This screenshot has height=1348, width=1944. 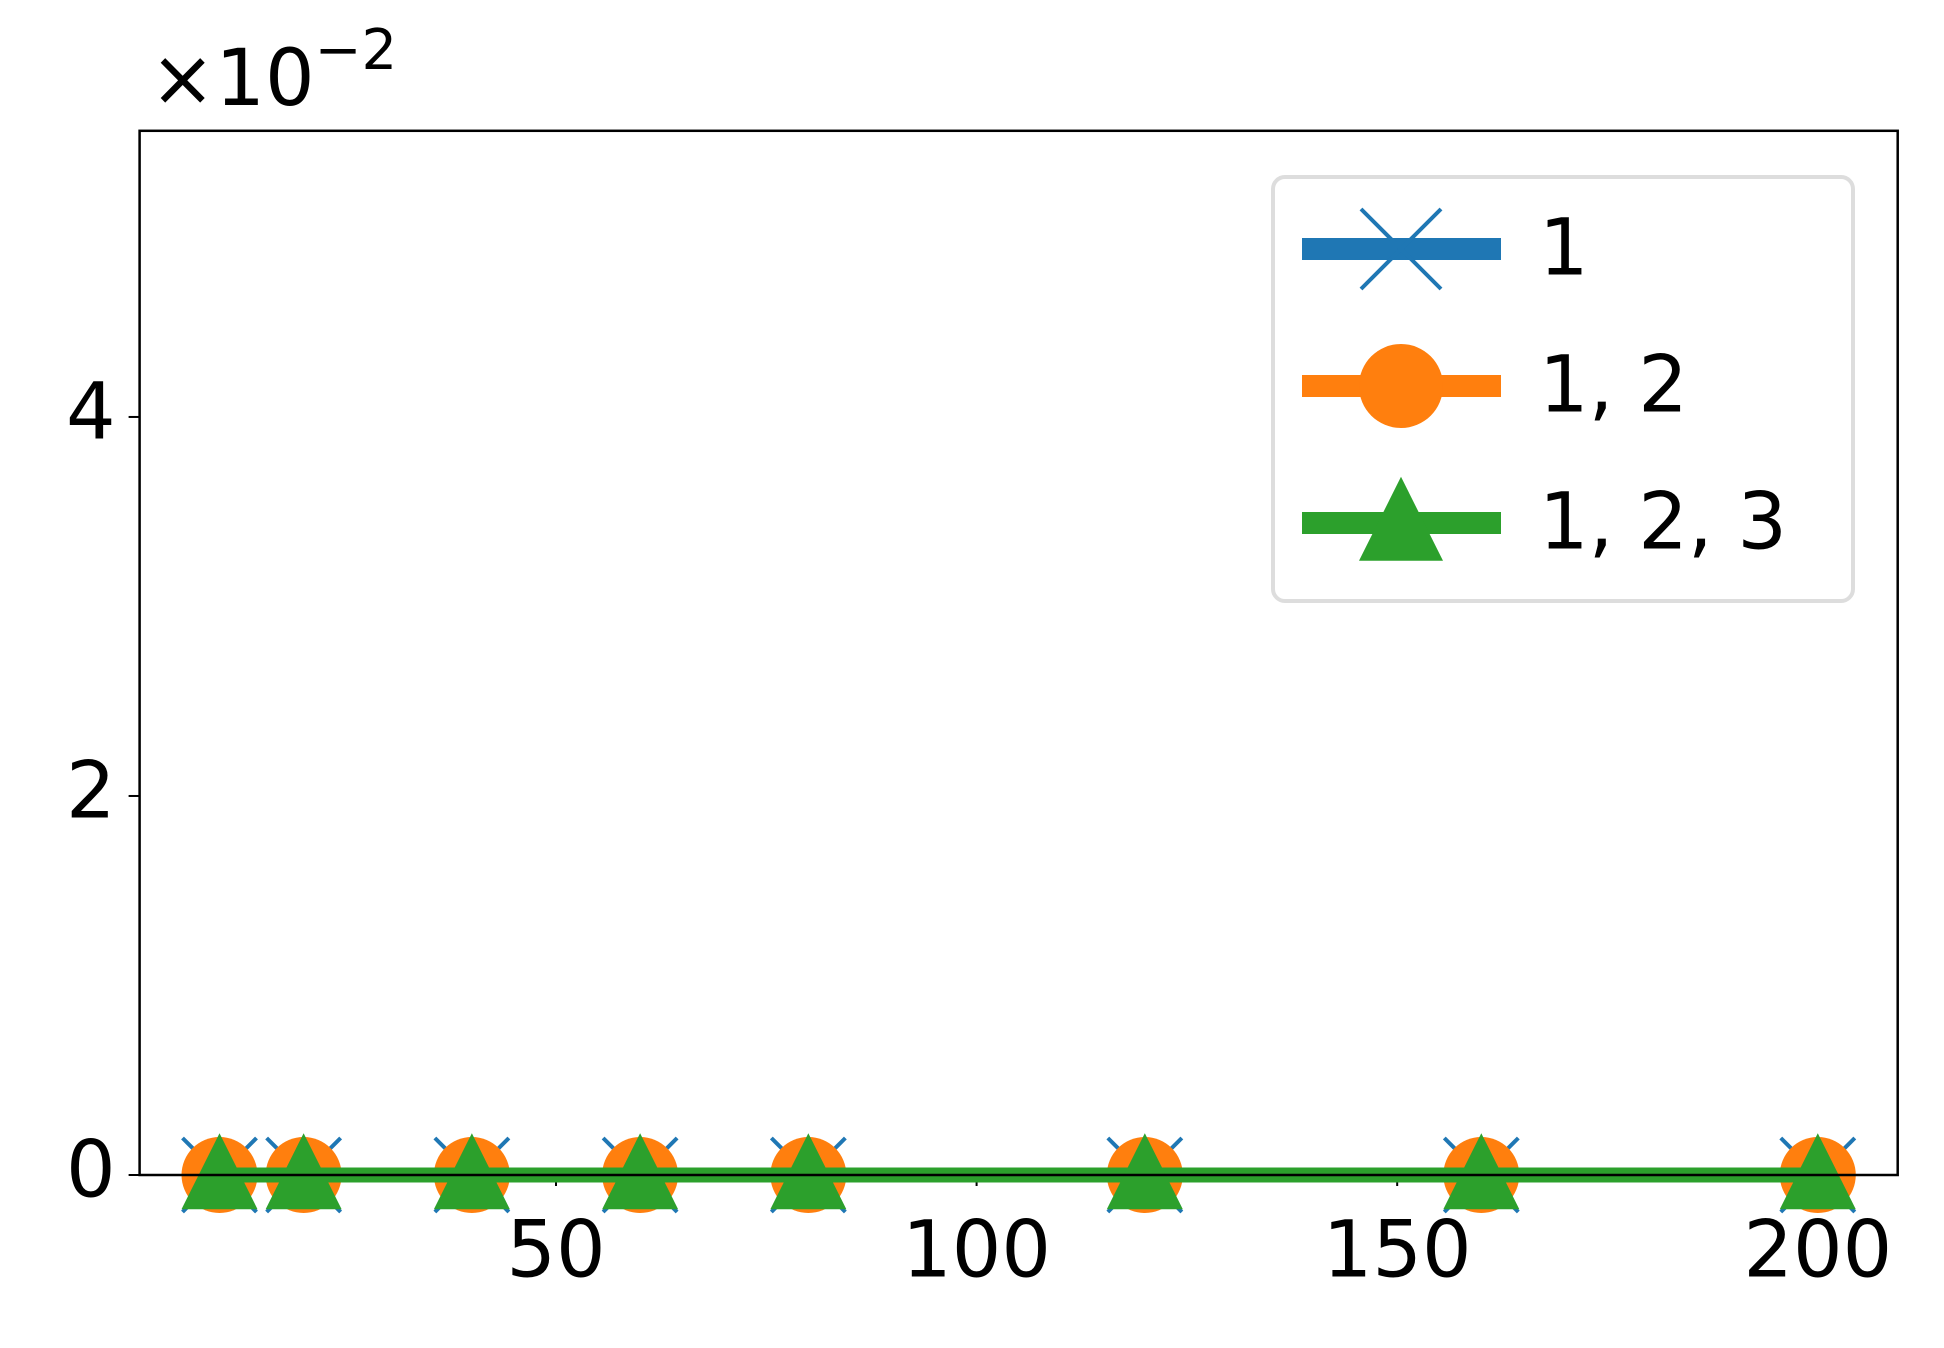 I want to click on y-tick-label: 4, so click(x=91, y=412).